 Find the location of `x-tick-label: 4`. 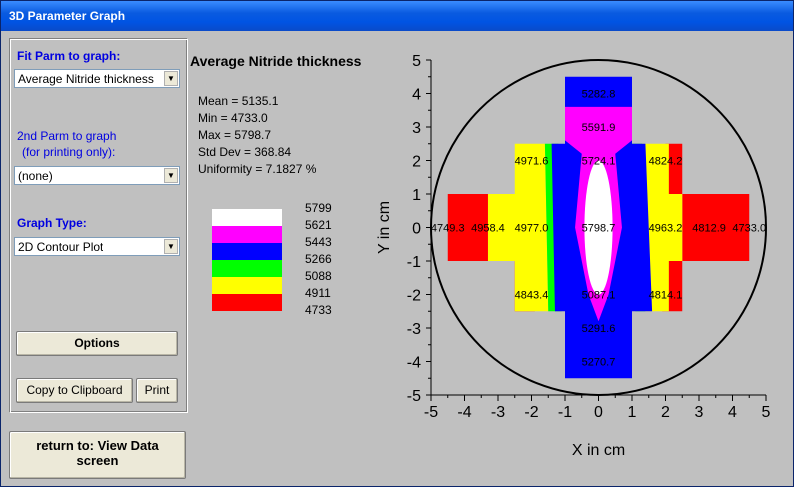

x-tick-label: 4 is located at coordinates (732, 412).